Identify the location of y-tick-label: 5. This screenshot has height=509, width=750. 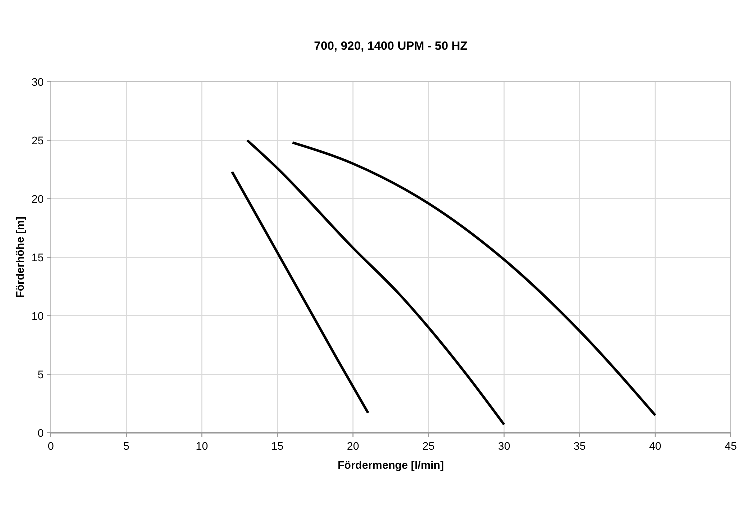
(41, 376).